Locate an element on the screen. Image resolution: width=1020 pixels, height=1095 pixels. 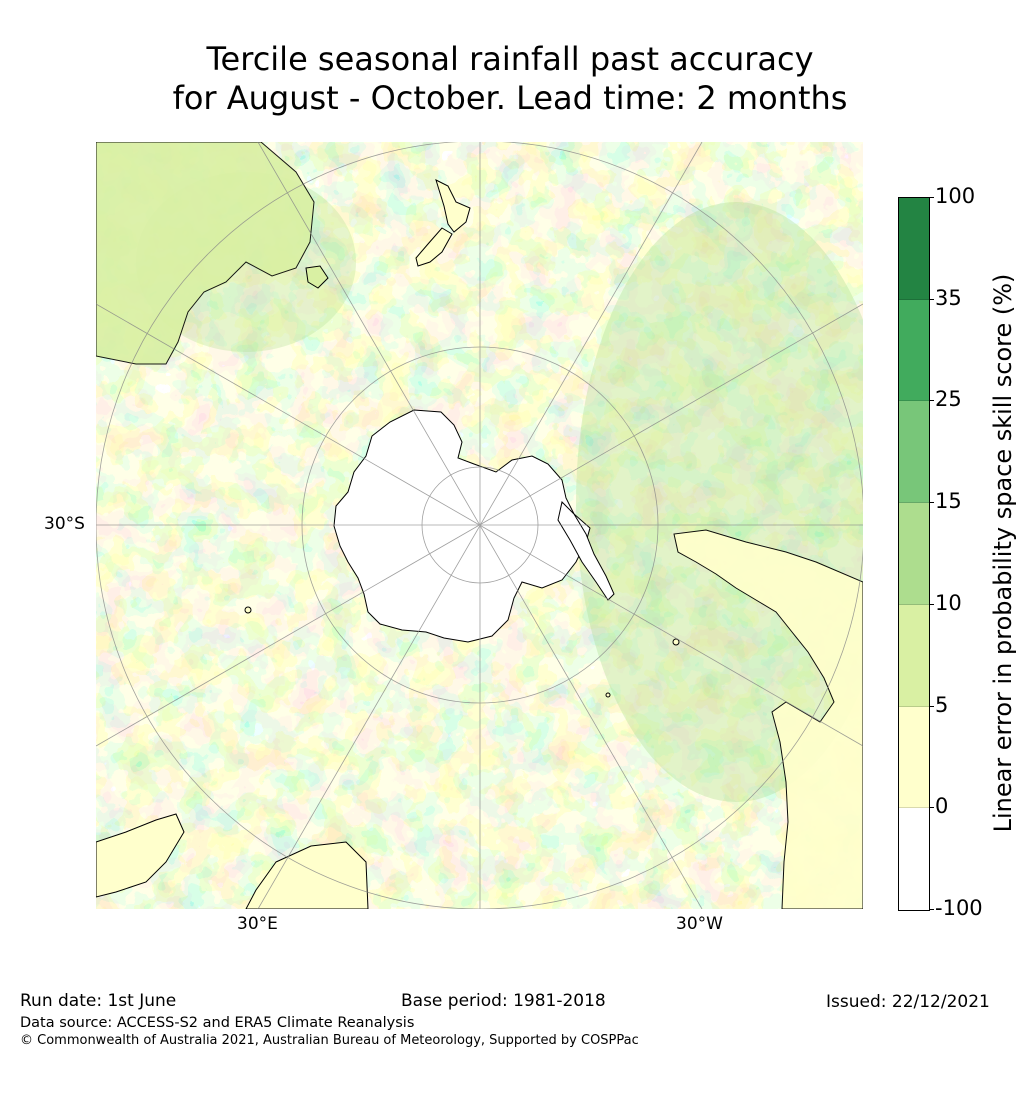
colorbar-tick-label: 10 is located at coordinates (948, 602).